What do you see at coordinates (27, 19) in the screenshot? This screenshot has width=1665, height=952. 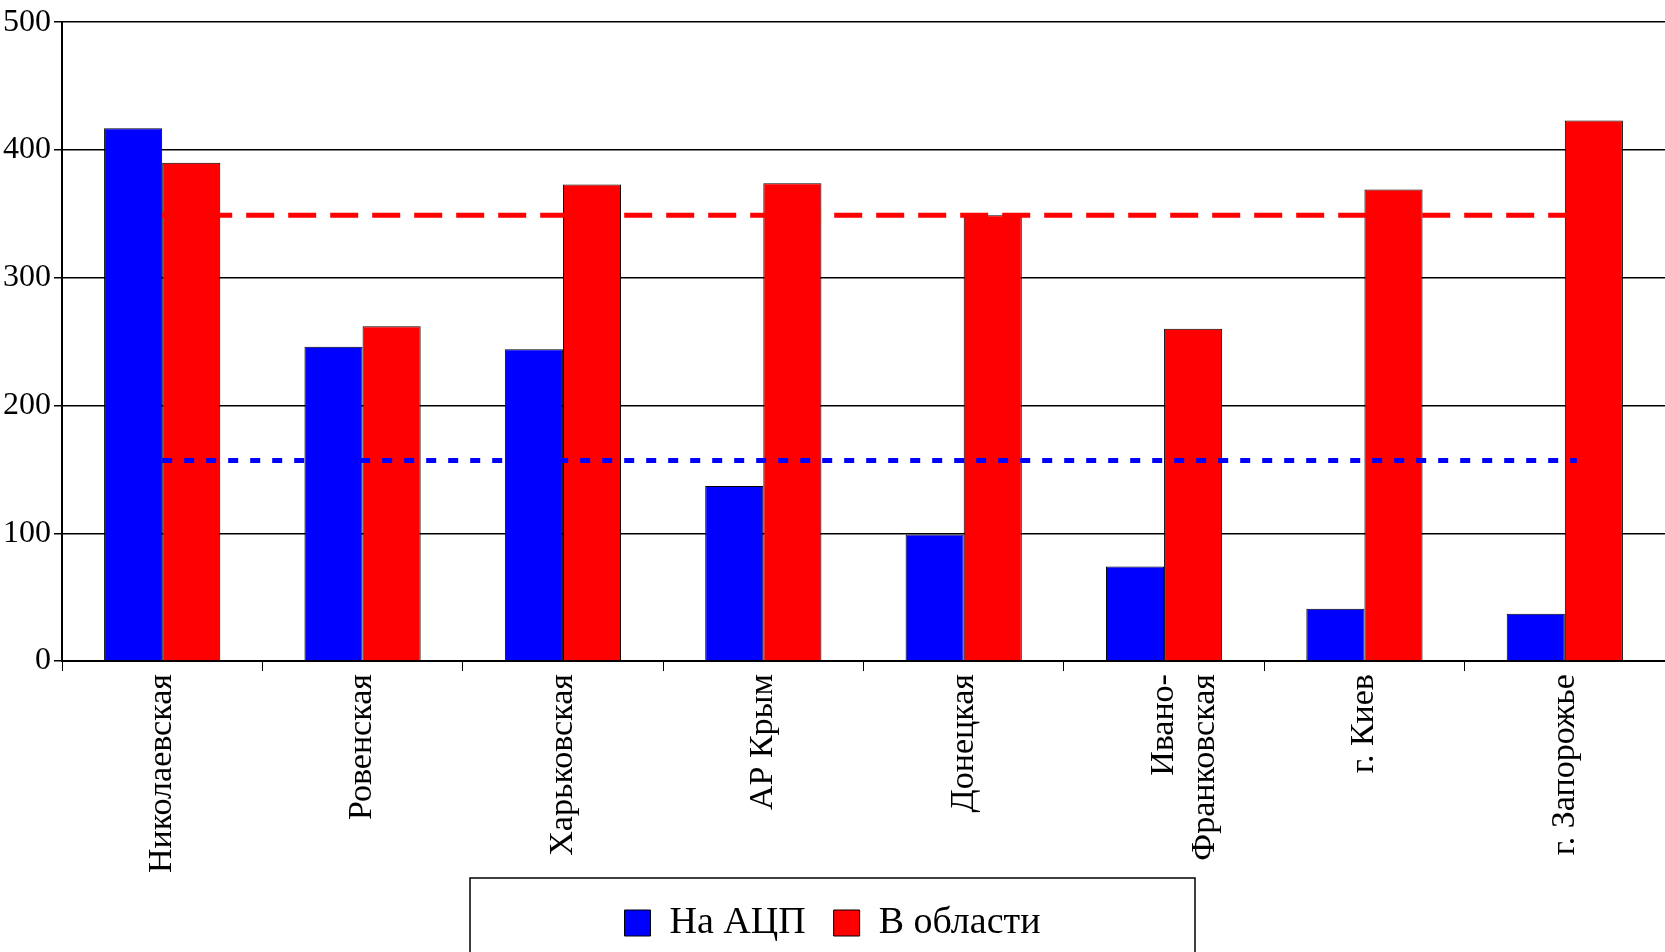 I see `y-tick-label: 500` at bounding box center [27, 19].